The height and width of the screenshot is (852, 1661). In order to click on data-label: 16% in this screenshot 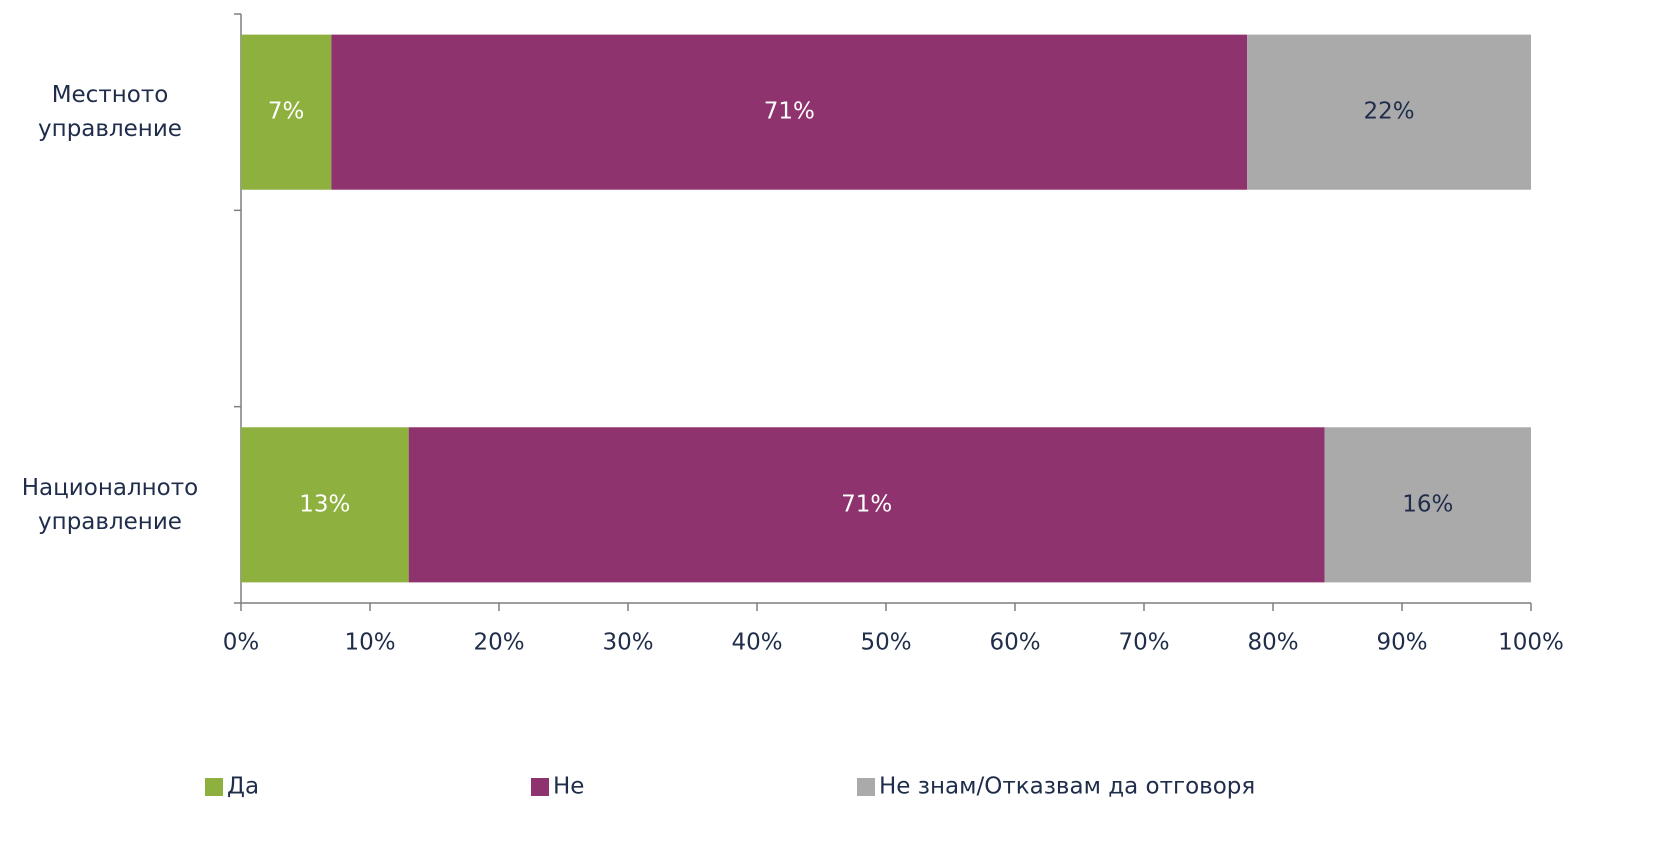, I will do `click(1427, 504)`.